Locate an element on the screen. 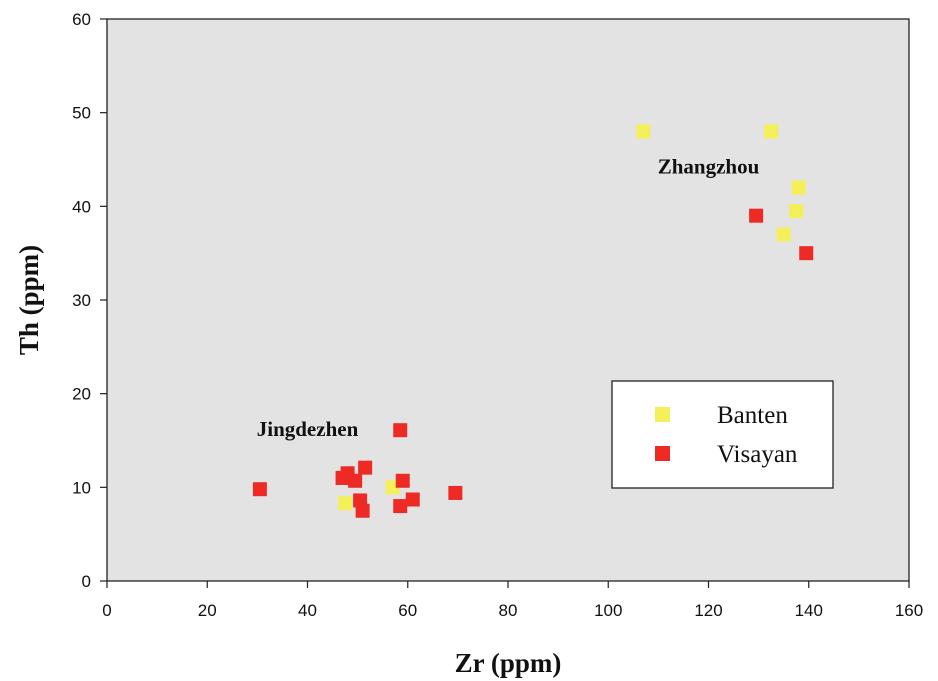 This screenshot has width=938, height=681. legend: Banten Visayan is located at coordinates (722, 434).